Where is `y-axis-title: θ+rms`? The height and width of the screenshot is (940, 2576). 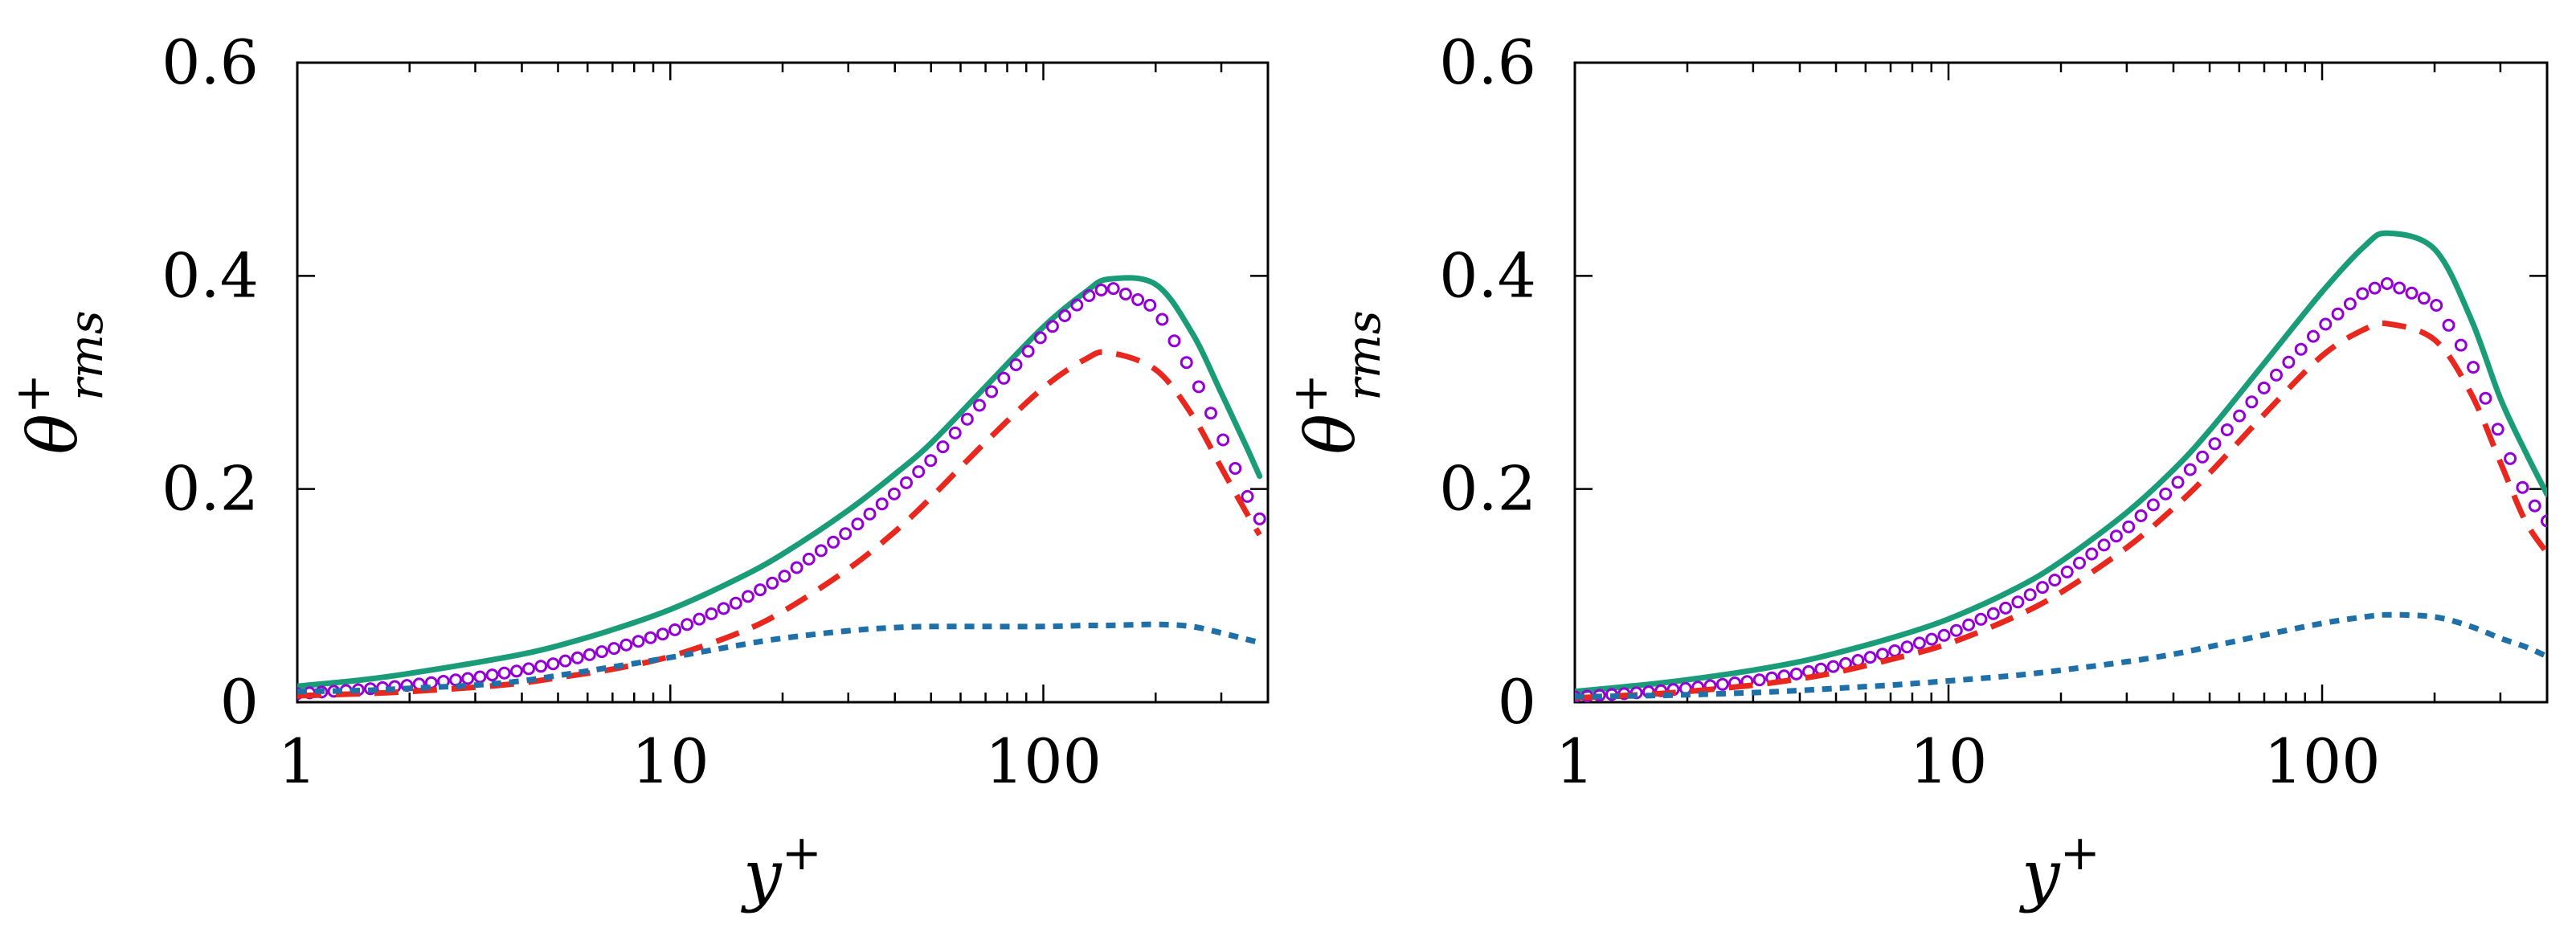
y-axis-title: θ+rms is located at coordinates (1337, 382).